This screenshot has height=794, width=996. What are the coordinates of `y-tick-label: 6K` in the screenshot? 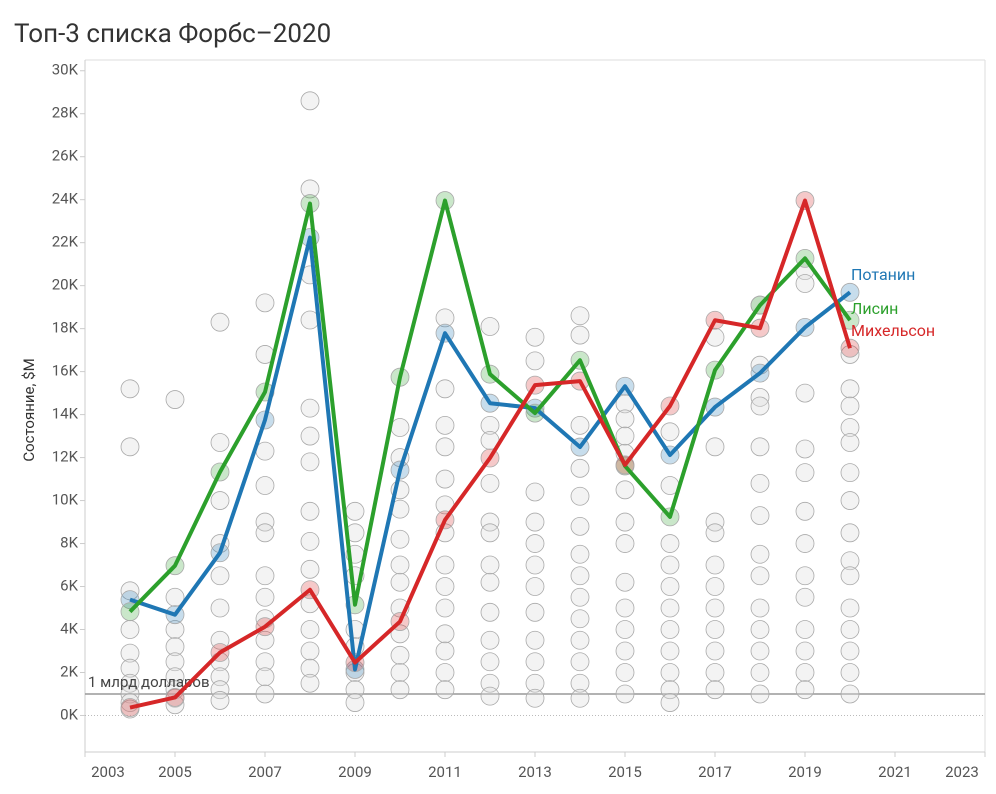 It's located at (69, 585).